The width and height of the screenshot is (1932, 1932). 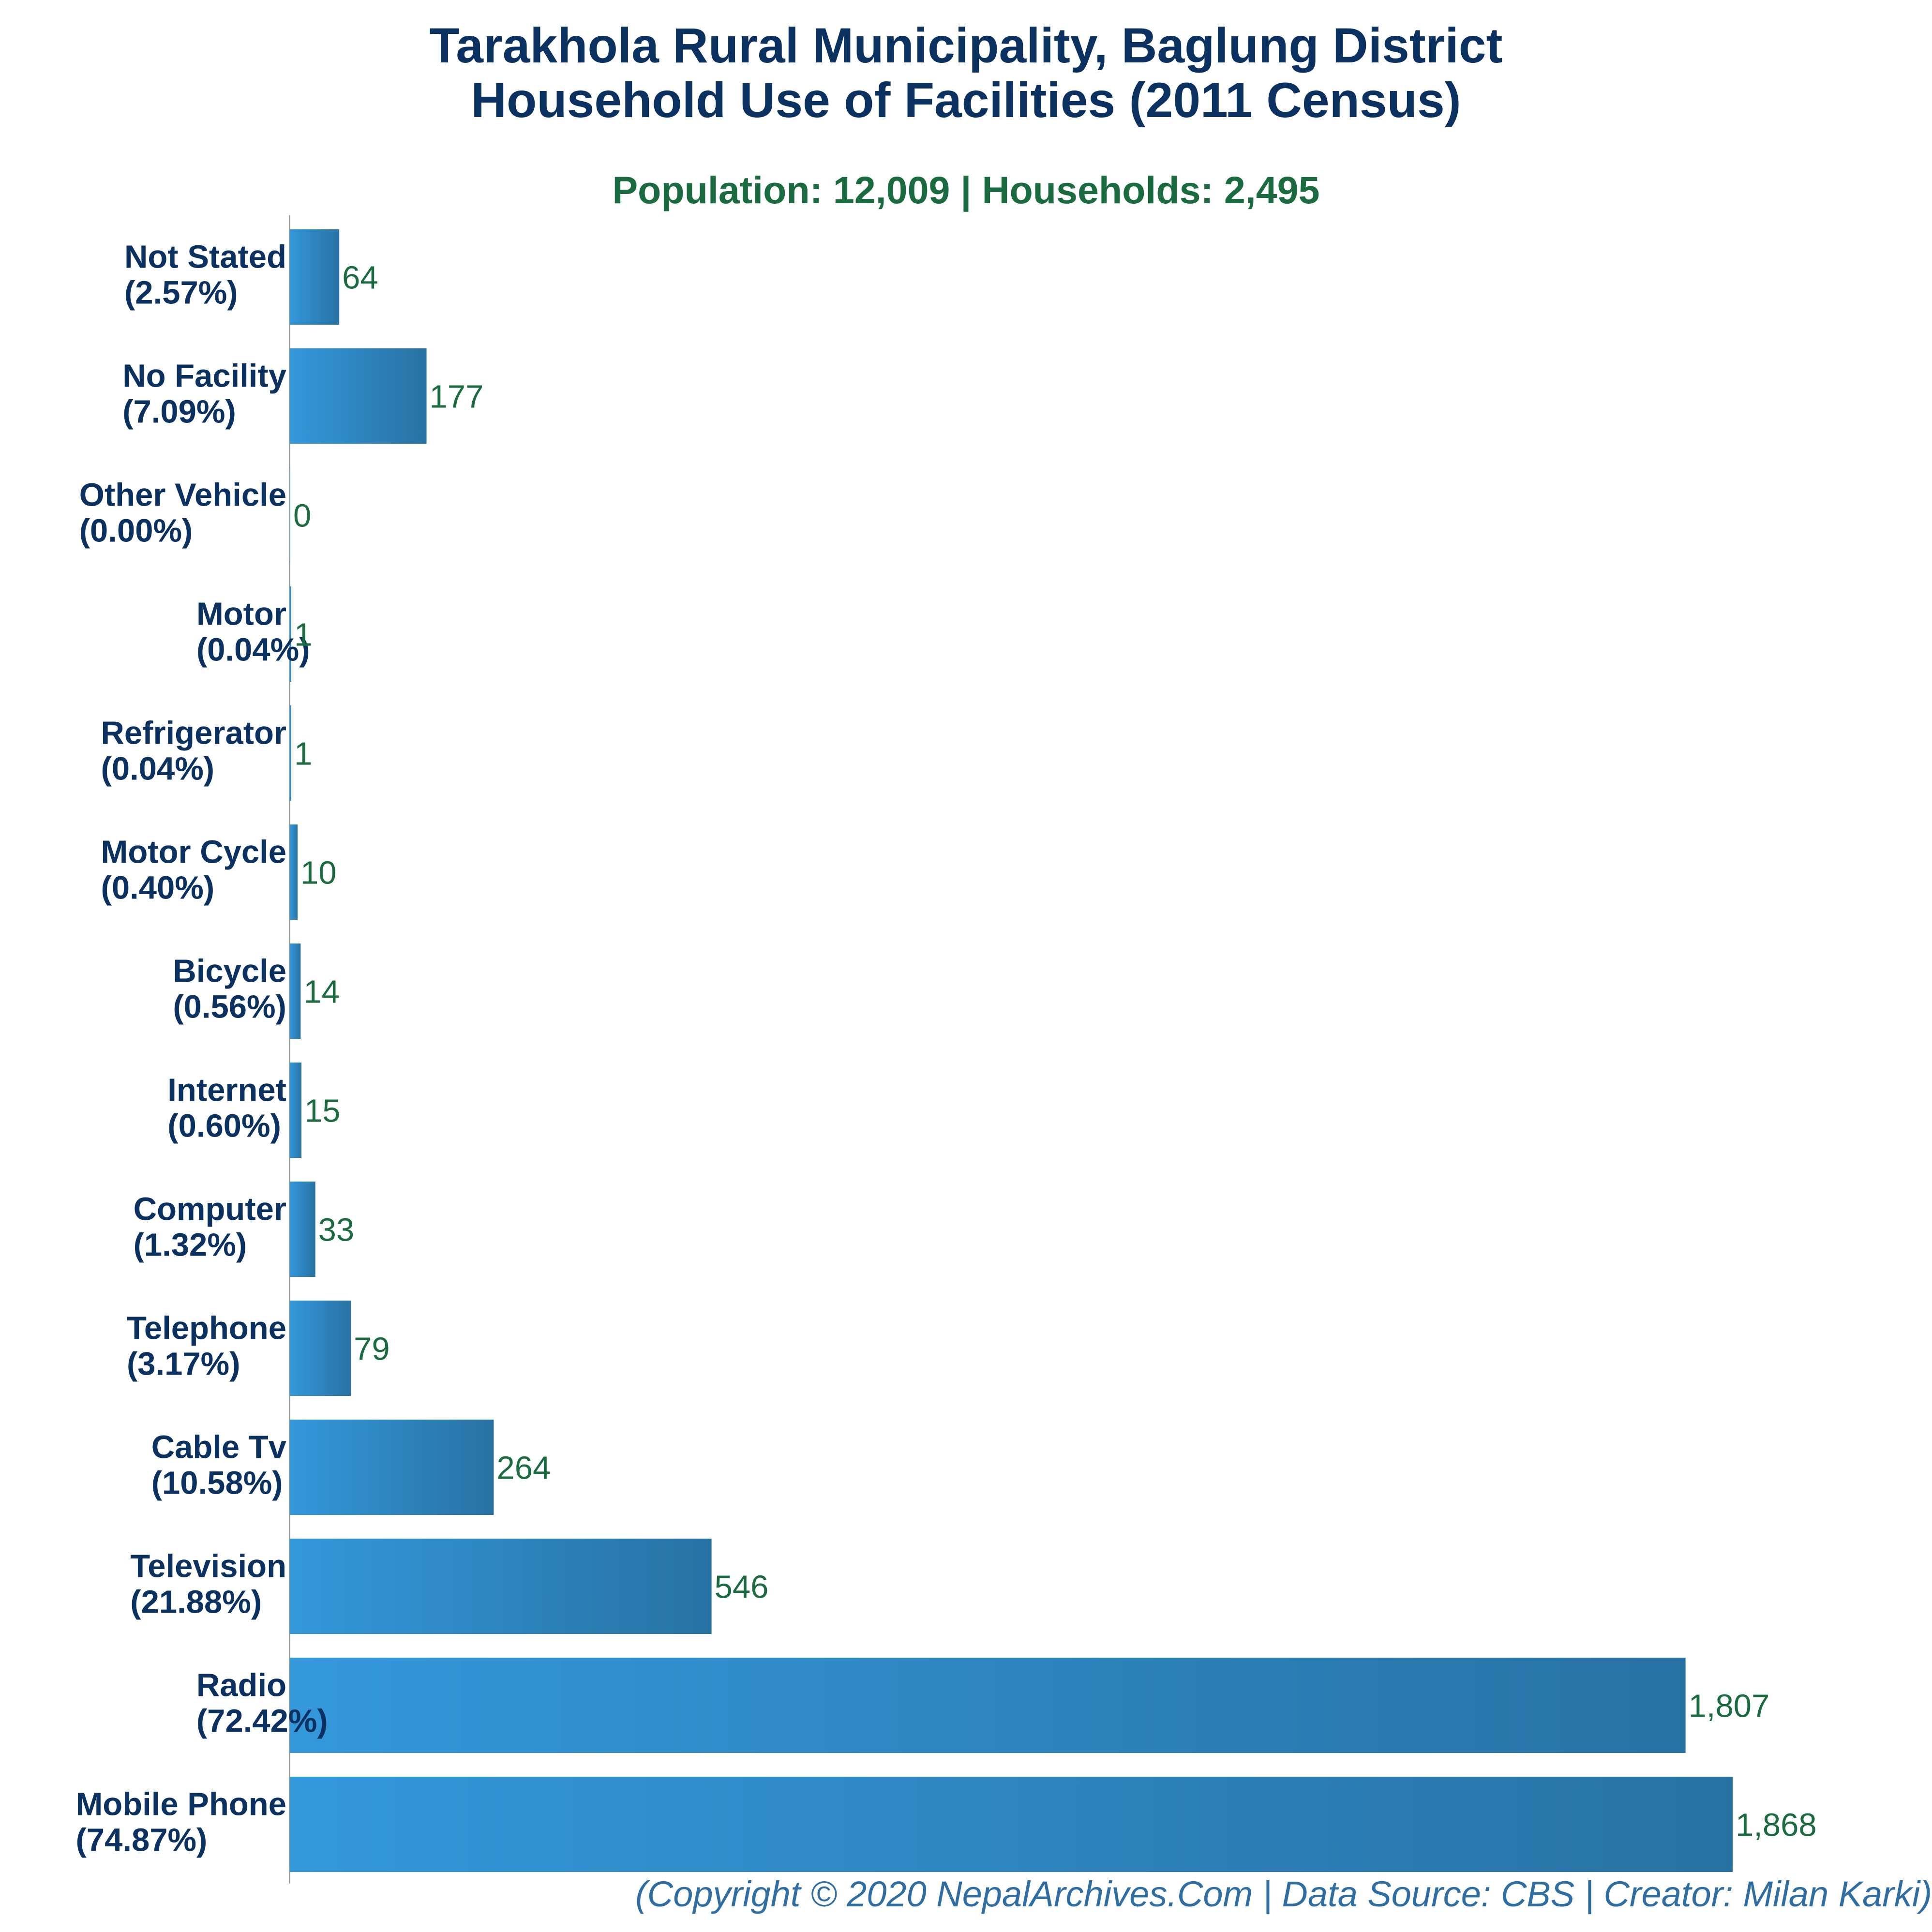 What do you see at coordinates (218, 1447) in the screenshot?
I see `category-name: Cable Tv` at bounding box center [218, 1447].